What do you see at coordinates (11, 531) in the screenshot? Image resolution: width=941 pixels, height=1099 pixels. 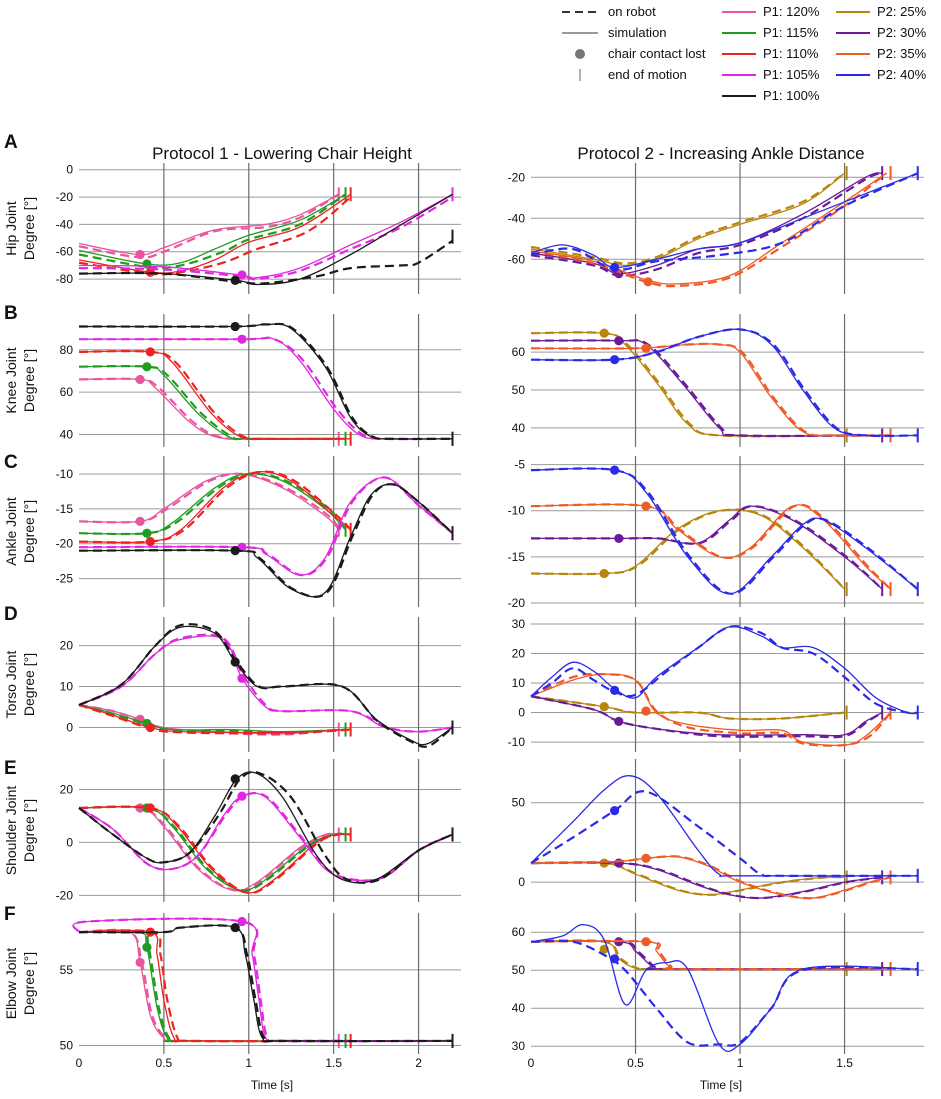 I see `y-axis-label: Ankle Joint` at bounding box center [11, 531].